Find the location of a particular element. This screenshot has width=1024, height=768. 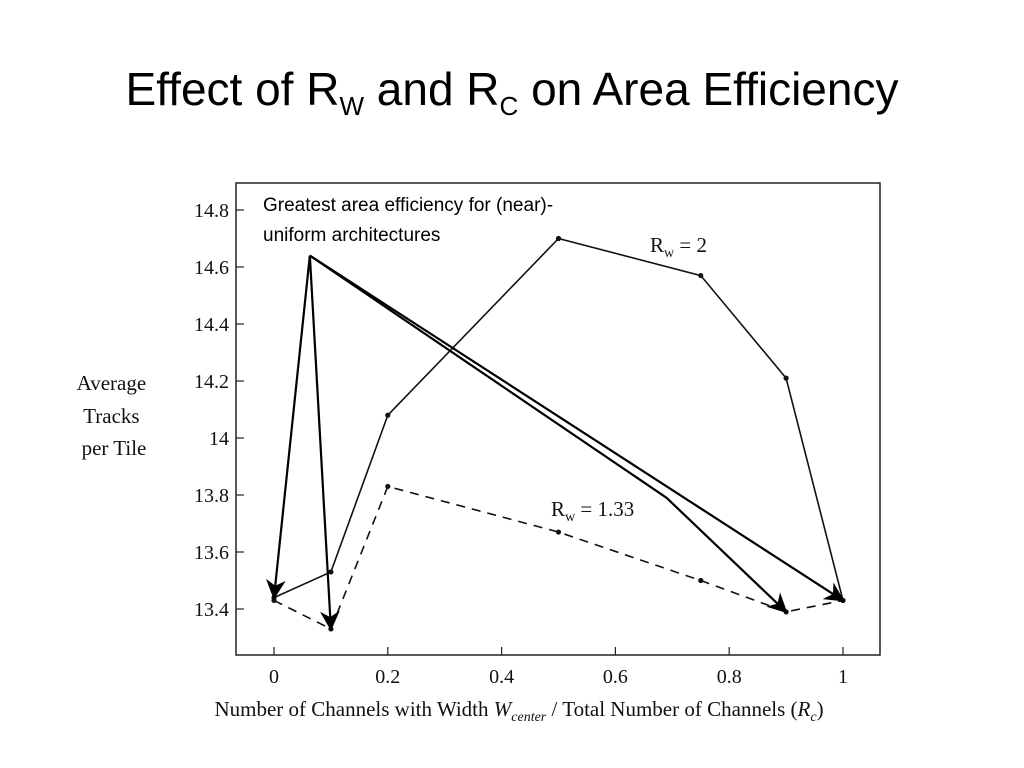

y-tick-label: 13.6 is located at coordinates (211, 553).